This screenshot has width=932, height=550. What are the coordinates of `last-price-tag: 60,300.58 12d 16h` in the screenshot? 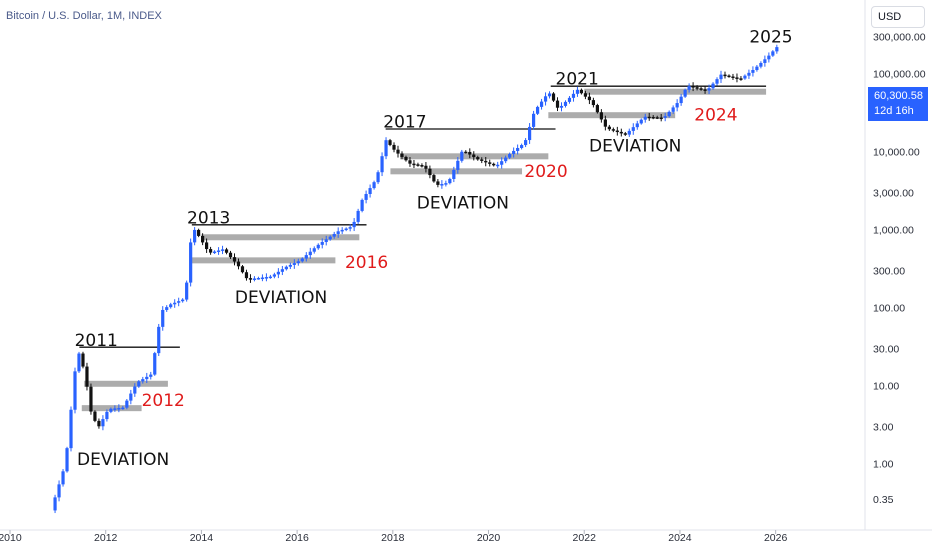 It's located at (898, 104).